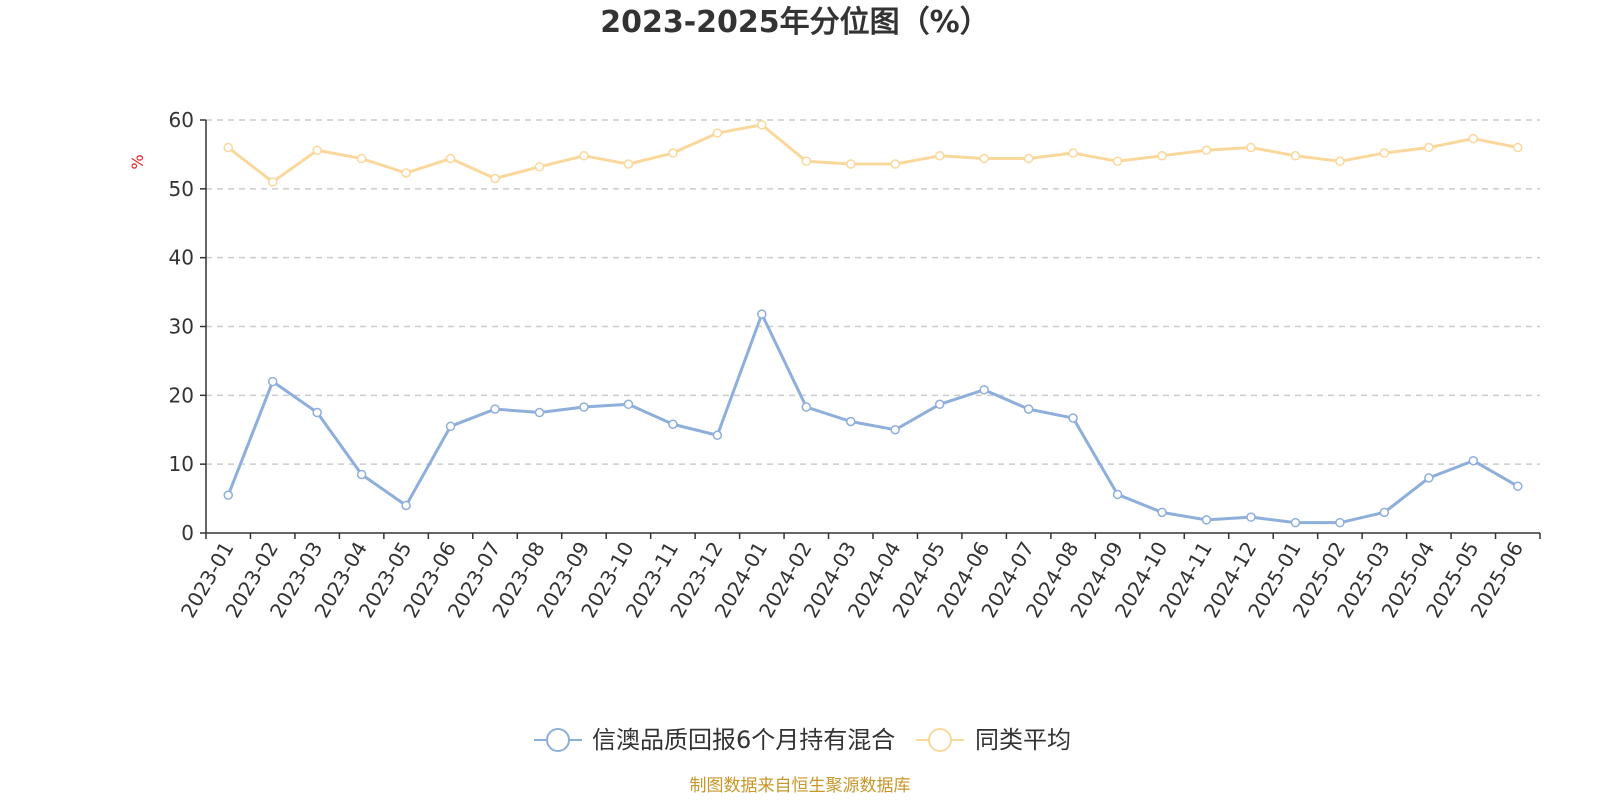 This screenshot has height=800, width=1600. I want to click on y-tick-labels: 0 10 20 30 40 50 60, so click(181, 326).